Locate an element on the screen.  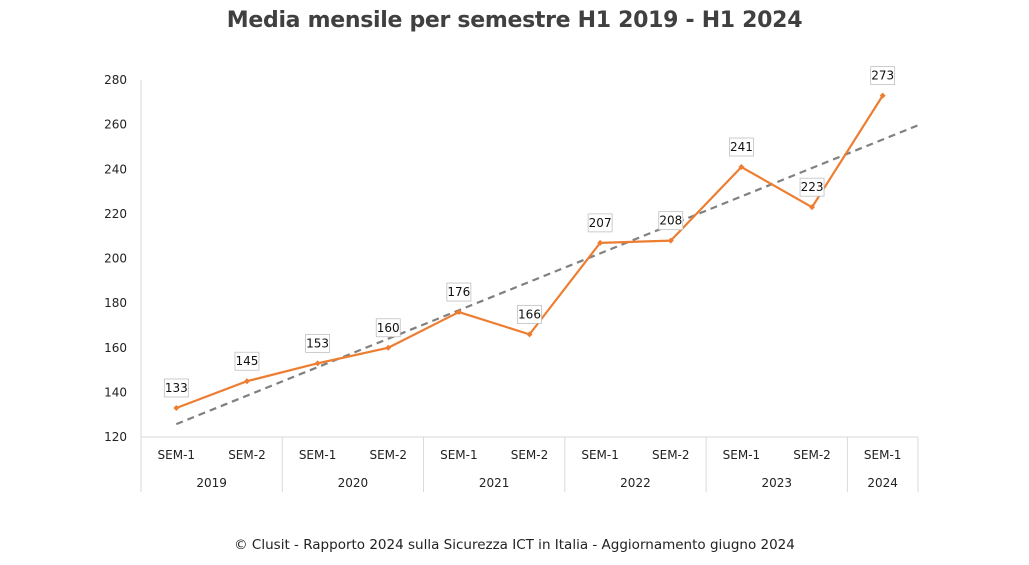
y-tick-label: 180 is located at coordinates (115, 303).